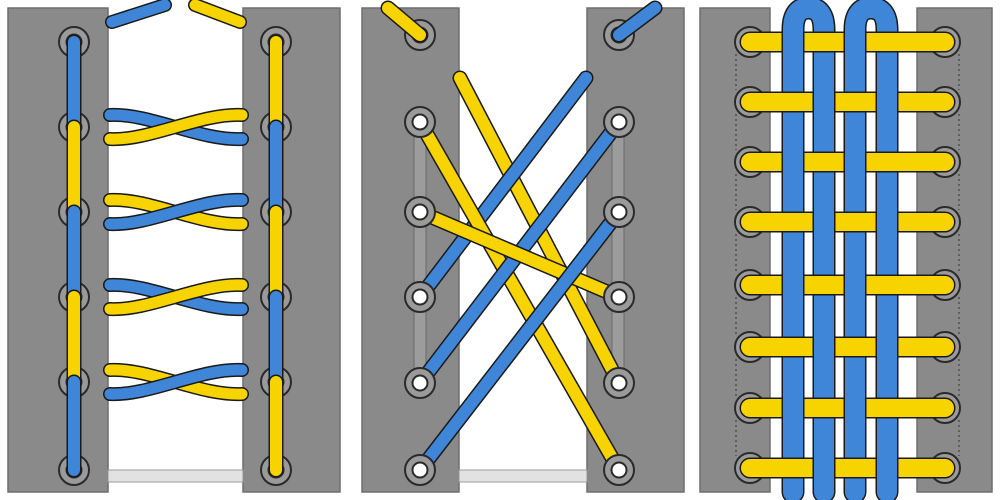  What do you see at coordinates (217, 14) in the screenshot?
I see `lace-yellow-icon` at bounding box center [217, 14].